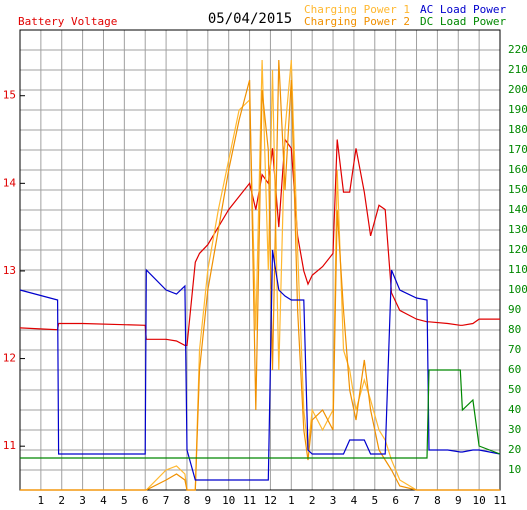 The width and height of the screenshot is (527, 510). I want to click on y2-tick-label: 40, so click(514, 409).